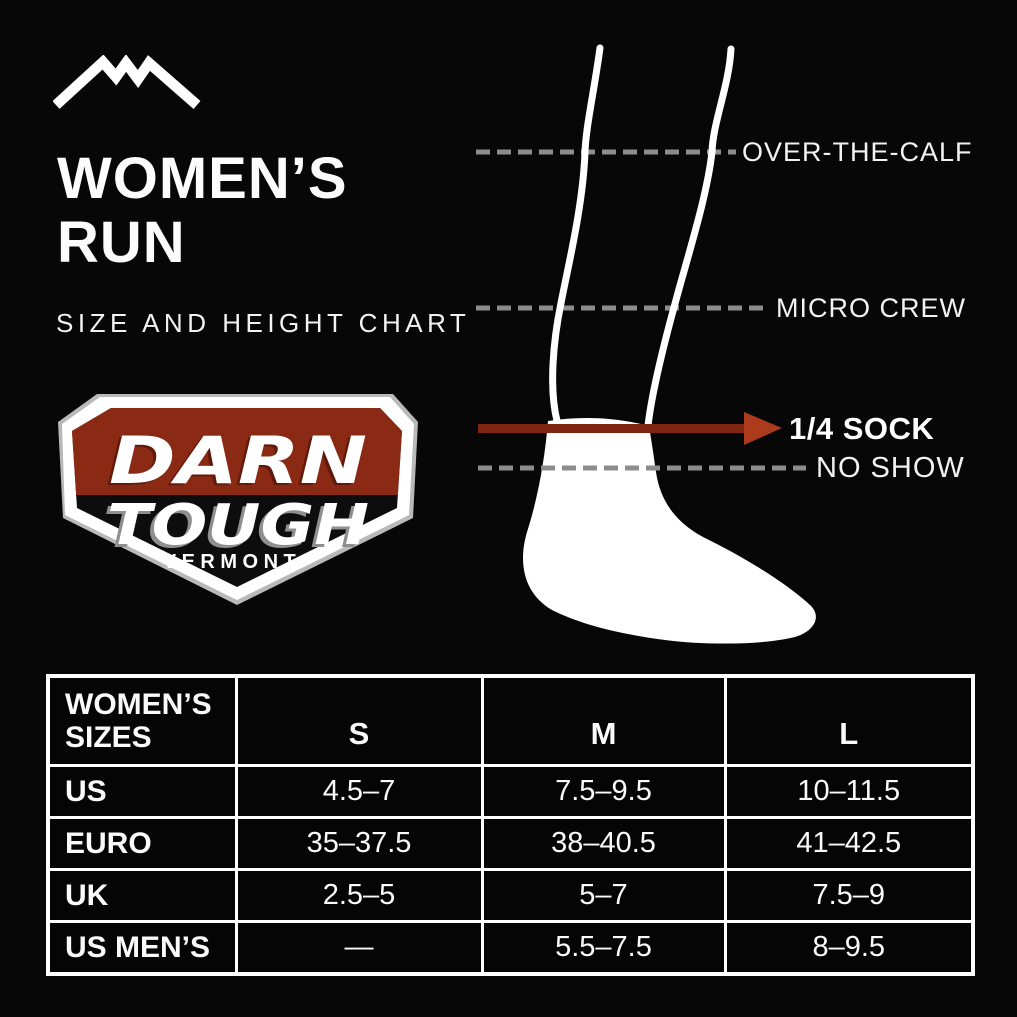  I want to click on badge-red-field, so click(237, 451).